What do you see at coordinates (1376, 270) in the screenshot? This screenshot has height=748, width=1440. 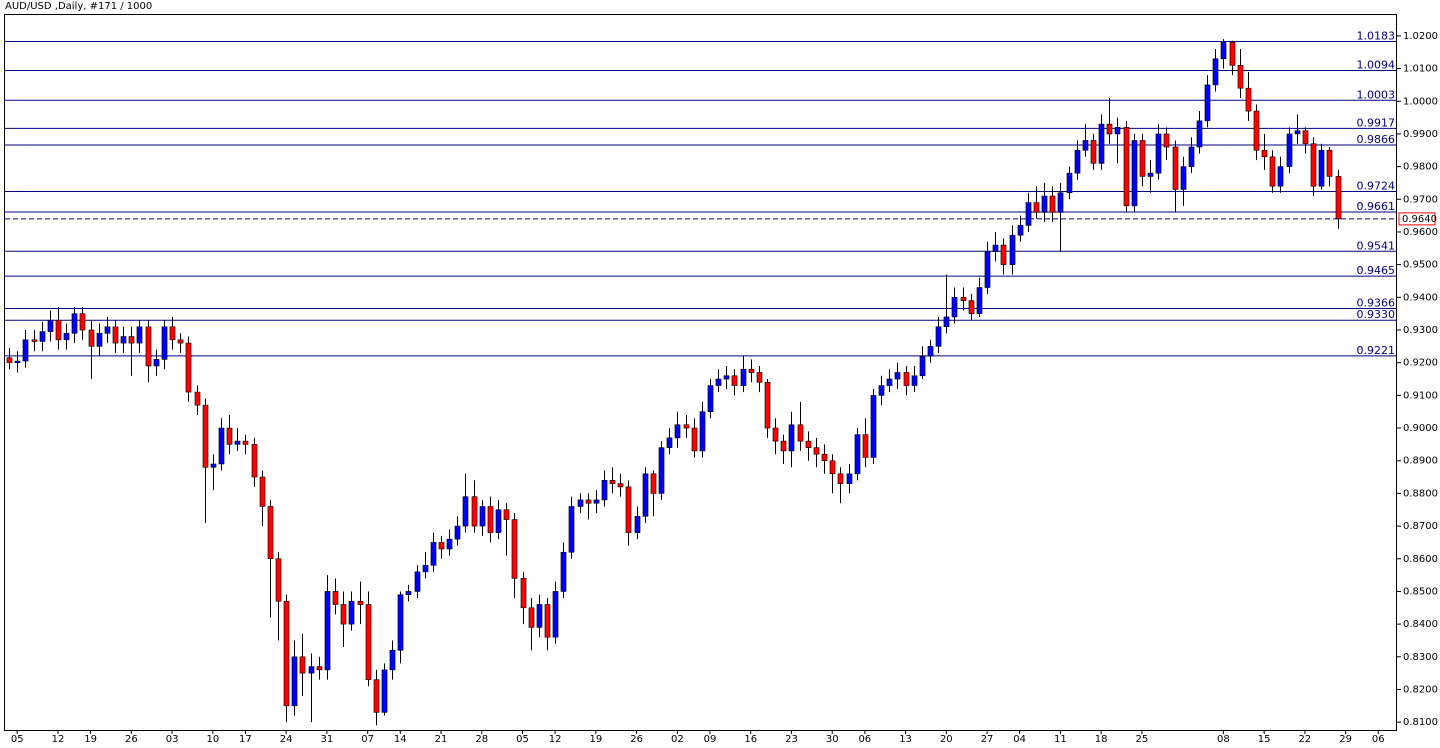 I see `level-label: 0.9465` at bounding box center [1376, 270].